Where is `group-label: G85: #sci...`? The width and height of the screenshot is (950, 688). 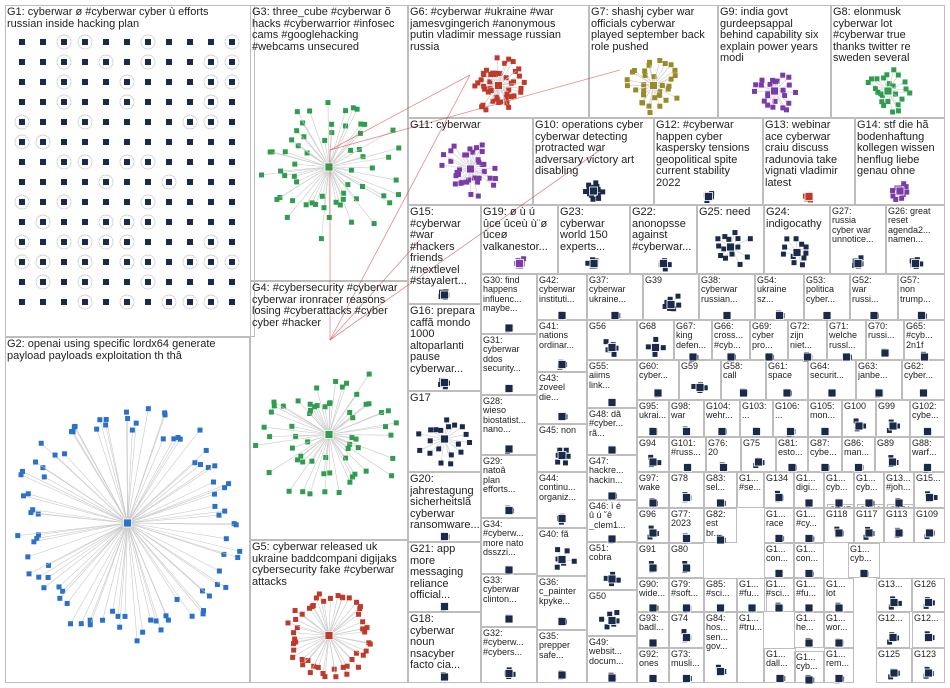 group-label: G85: #sci... is located at coordinates (718, 589).